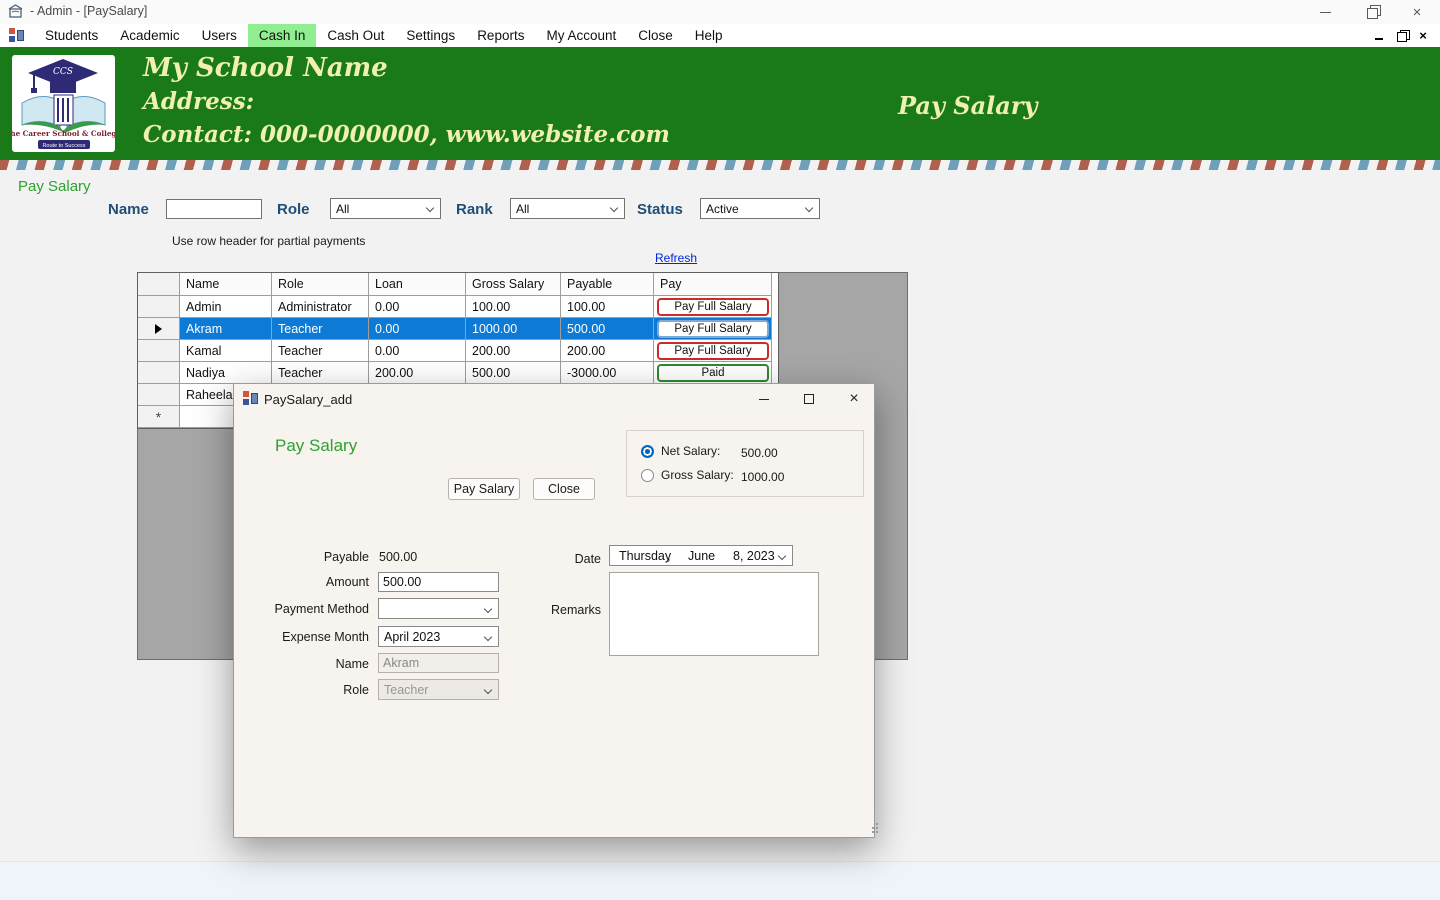  I want to click on current-row-arrow-icon, so click(158, 328).